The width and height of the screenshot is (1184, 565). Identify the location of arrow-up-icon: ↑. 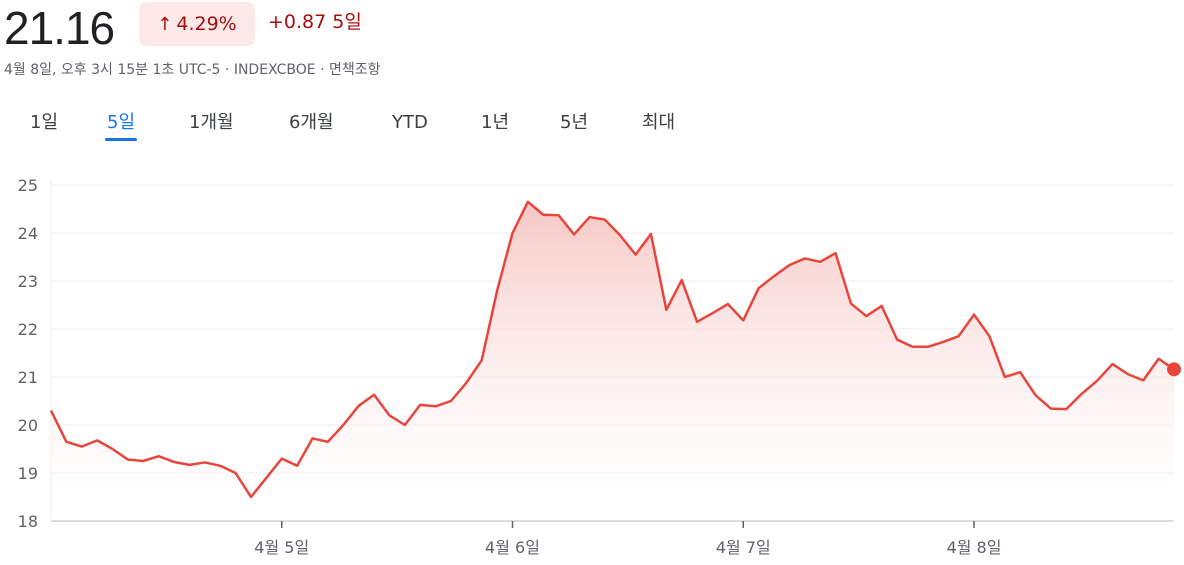
(165, 24).